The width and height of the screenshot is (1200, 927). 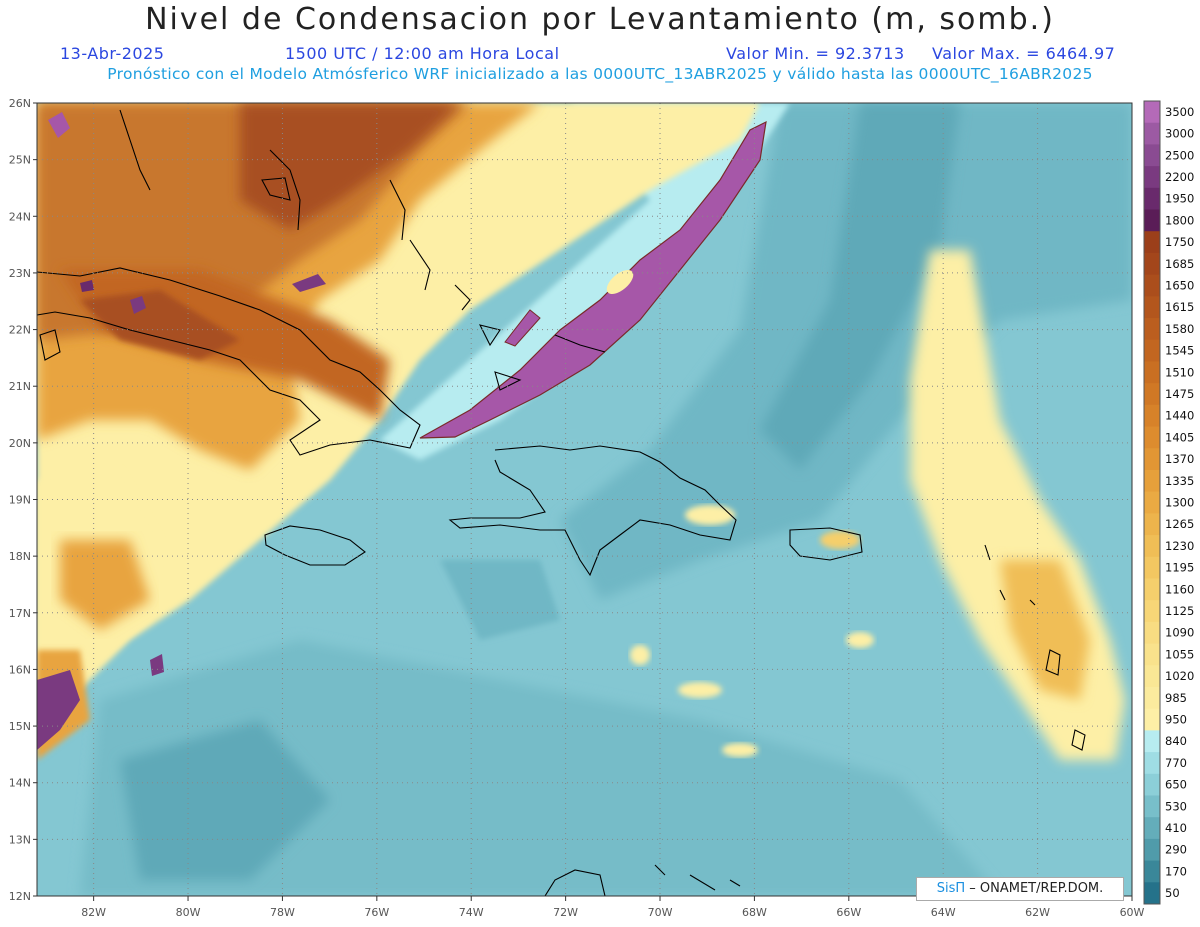 What do you see at coordinates (1024, 53) in the screenshot?
I see `max-value-label: Valor Max. = 6464.97` at bounding box center [1024, 53].